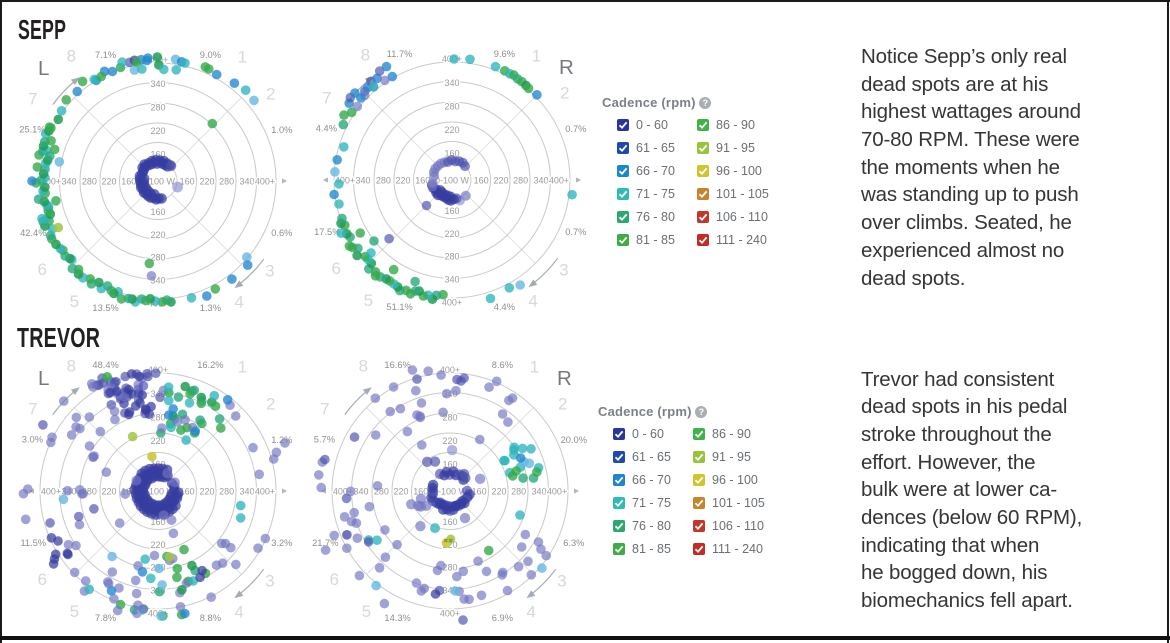 The height and width of the screenshot is (643, 1170). Describe the element at coordinates (33, 543) in the screenshot. I see `svg-text: 11.5%` at that location.